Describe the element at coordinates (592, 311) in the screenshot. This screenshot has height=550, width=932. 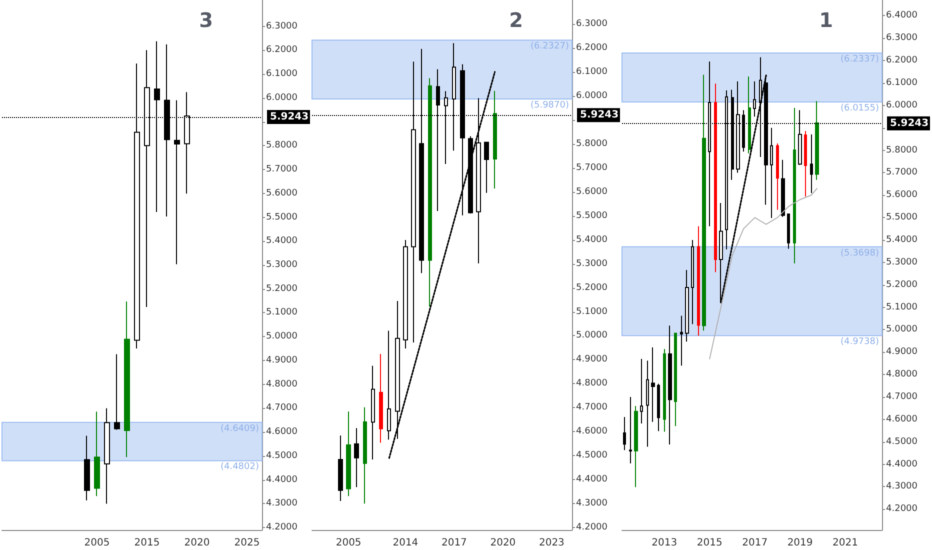
I see `y-tick-label: 5.1000` at that location.